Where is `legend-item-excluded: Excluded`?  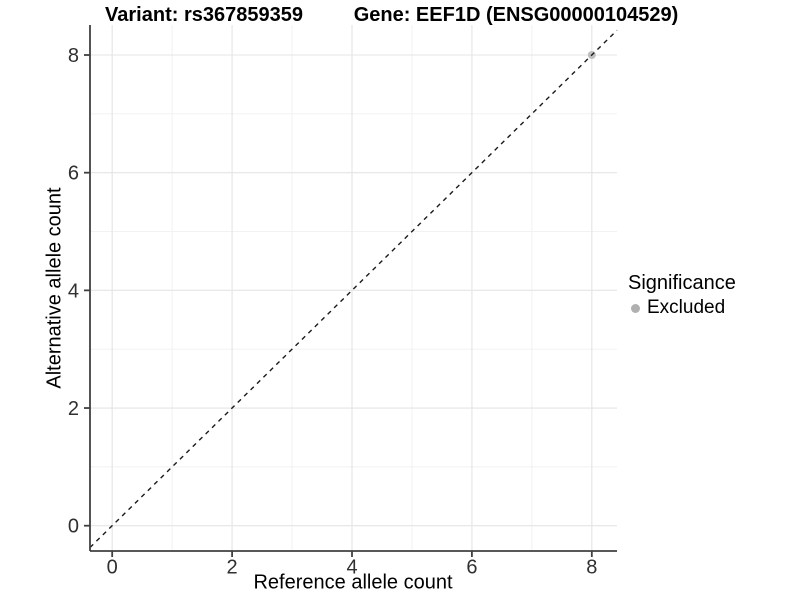 legend-item-excluded: Excluded is located at coordinates (682, 308).